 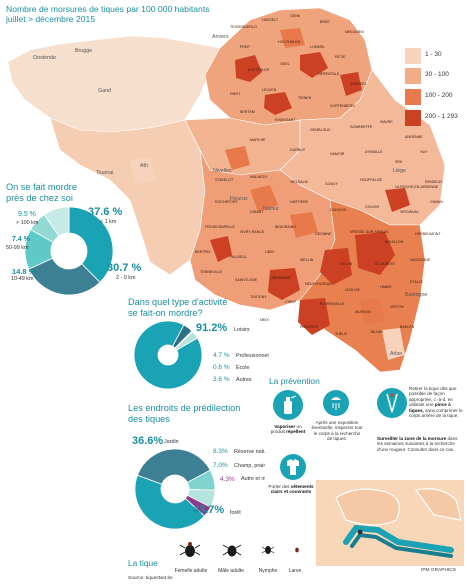 What do you see at coordinates (104, 91) in the screenshot?
I see `city-label-gand: Gand` at bounding box center [104, 91].